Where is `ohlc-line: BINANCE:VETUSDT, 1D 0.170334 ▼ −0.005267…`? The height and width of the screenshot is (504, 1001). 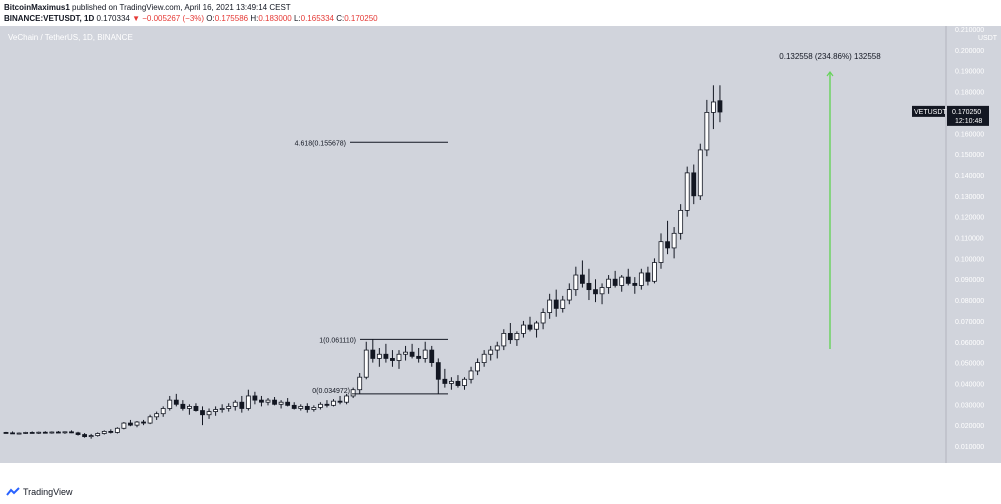
ohlc-line: BINANCE:VETUSDT, 1D 0.170334 ▼ −0.005267… is located at coordinates (191, 18).